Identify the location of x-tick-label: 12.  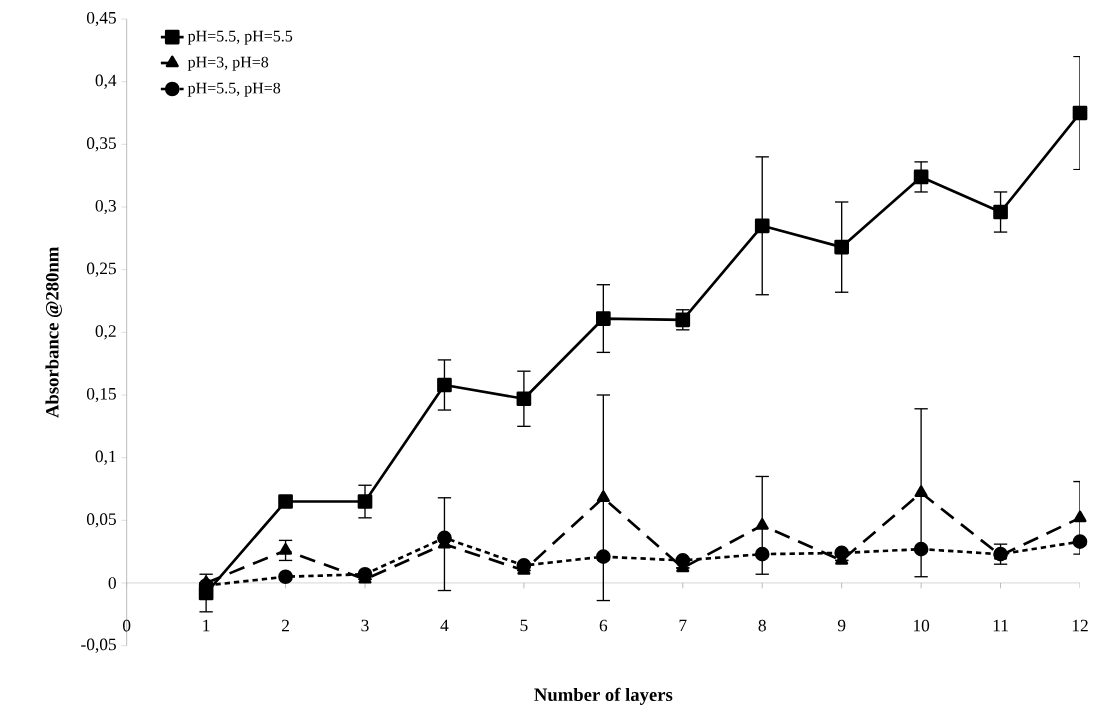
(1080, 625).